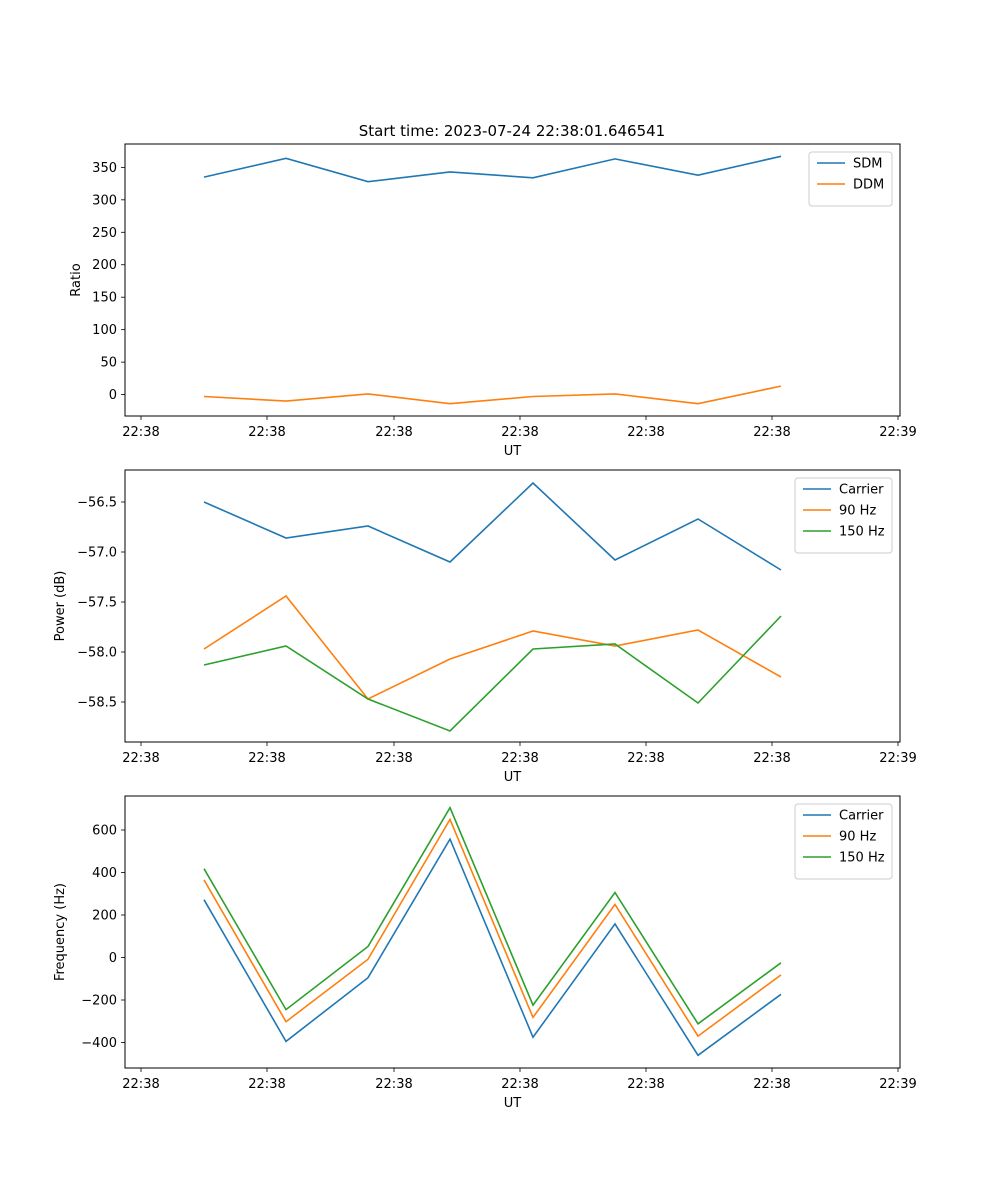 Image resolution: width=1000 pixels, height=1200 pixels. I want to click on y-axis-label: Power (dB), so click(60, 606).